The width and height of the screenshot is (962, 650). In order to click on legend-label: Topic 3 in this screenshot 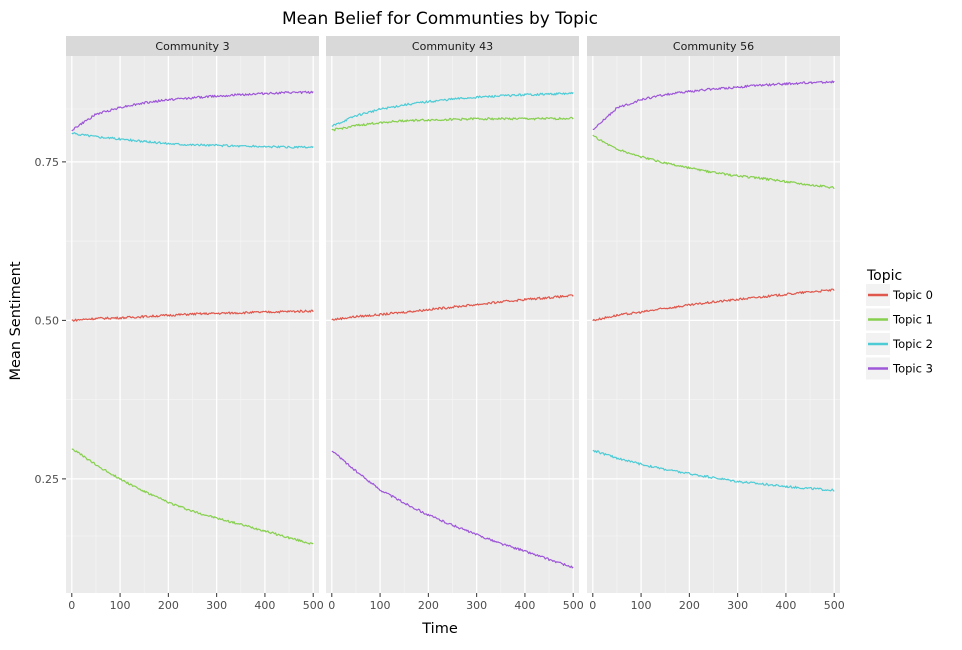, I will do `click(912, 369)`.